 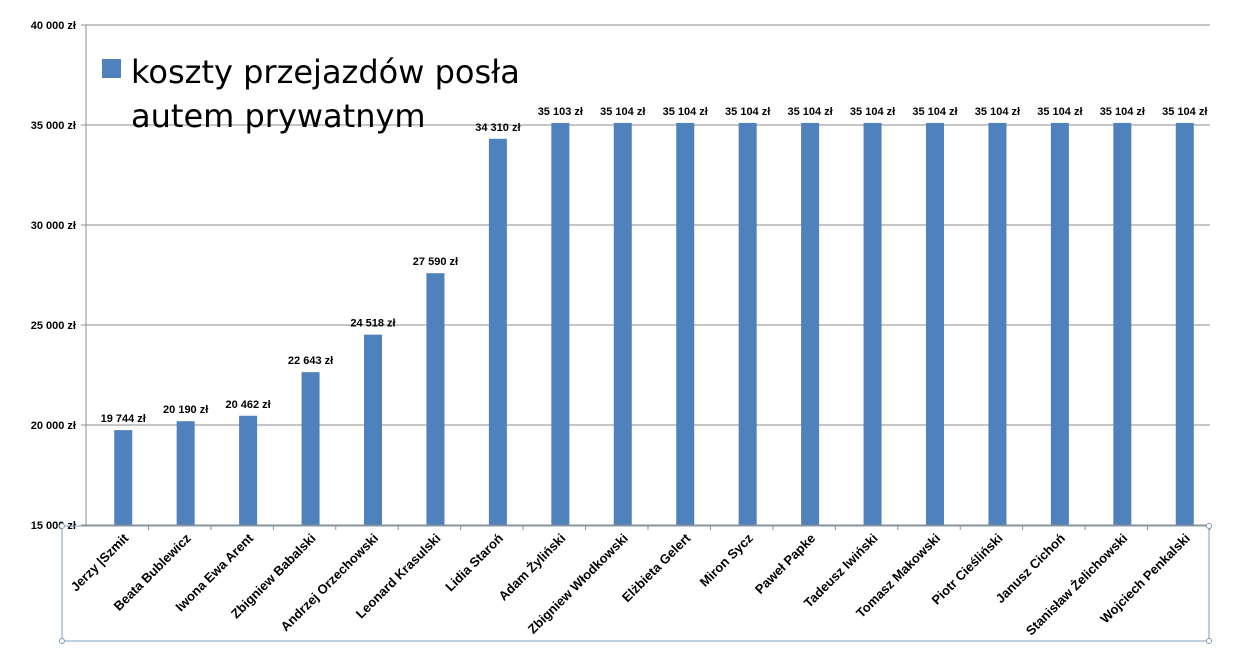 What do you see at coordinates (53, 426) in the screenshot?
I see `y-tick-label: 20 000 zł` at bounding box center [53, 426].